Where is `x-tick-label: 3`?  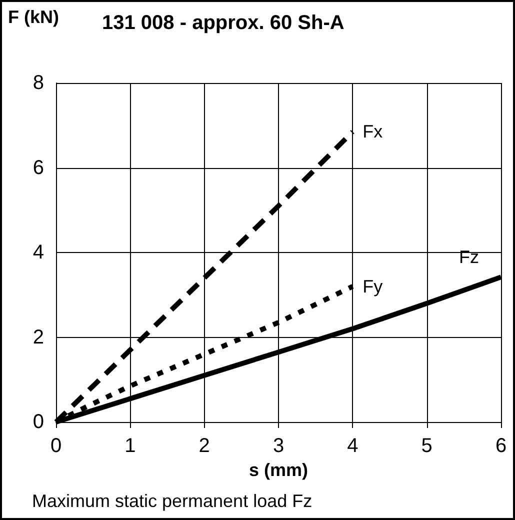 x-tick-label: 3 is located at coordinates (278, 446).